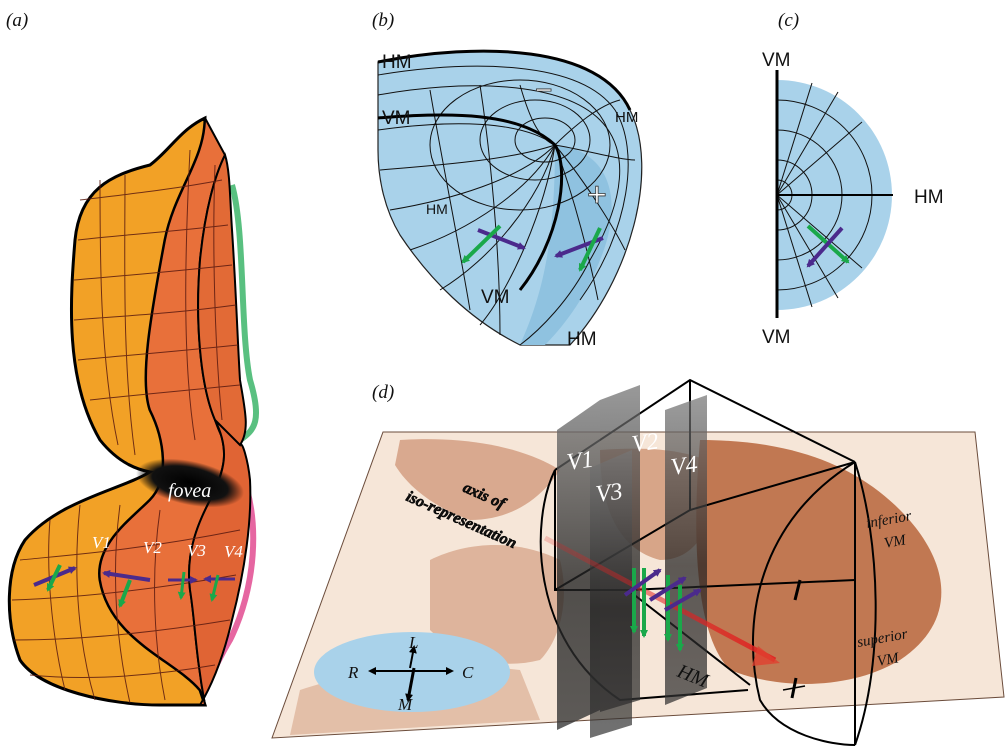  Describe the element at coordinates (853, 179) in the screenshot. I see `panel-c: (c) VM HM VM` at that location.